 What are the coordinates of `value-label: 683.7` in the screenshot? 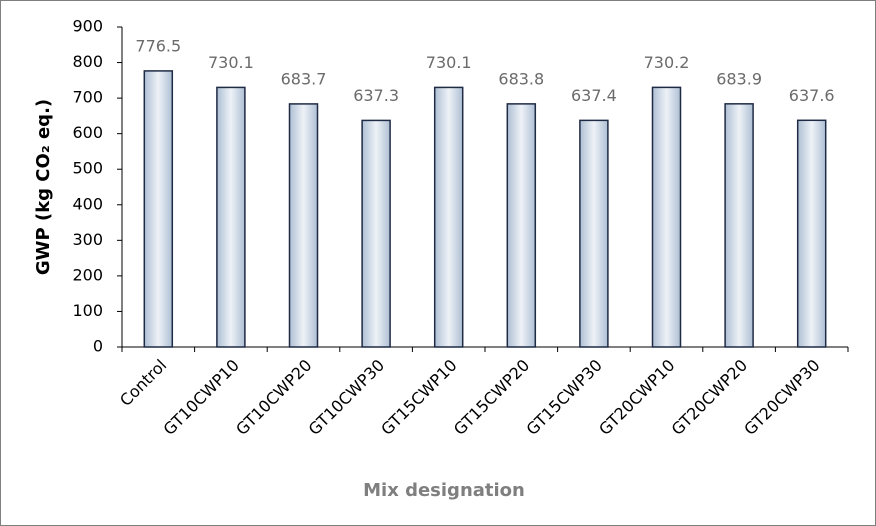 It's located at (304, 78).